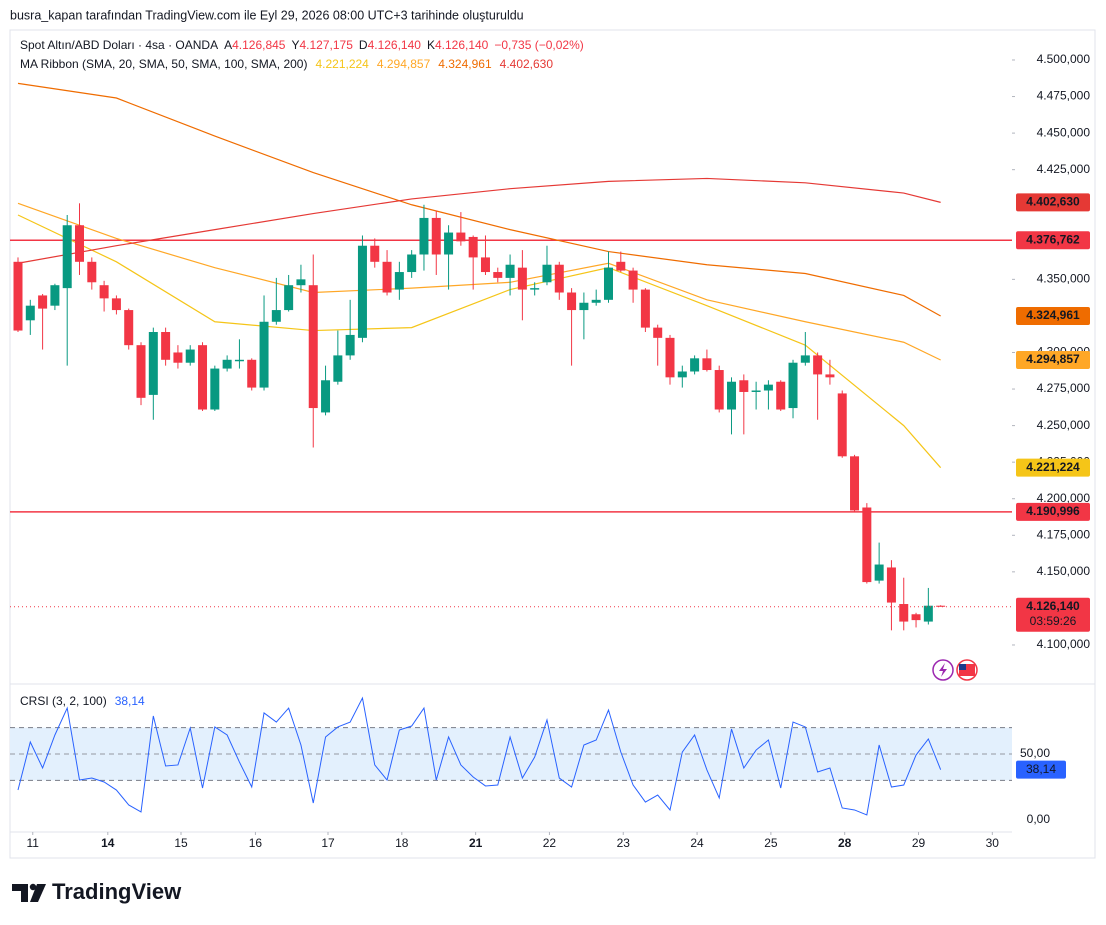 The image size is (1106, 925). What do you see at coordinates (63, 701) in the screenshot?
I see `indicator-title: CRSI (3, 2, 100)` at bounding box center [63, 701].